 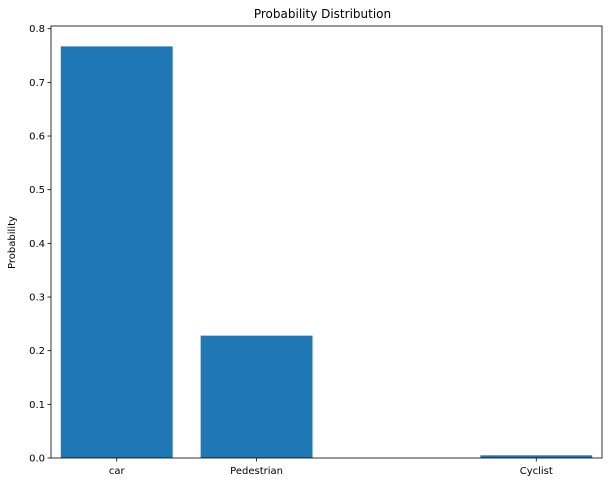 I want to click on bar-cyclist, so click(x=536, y=456).